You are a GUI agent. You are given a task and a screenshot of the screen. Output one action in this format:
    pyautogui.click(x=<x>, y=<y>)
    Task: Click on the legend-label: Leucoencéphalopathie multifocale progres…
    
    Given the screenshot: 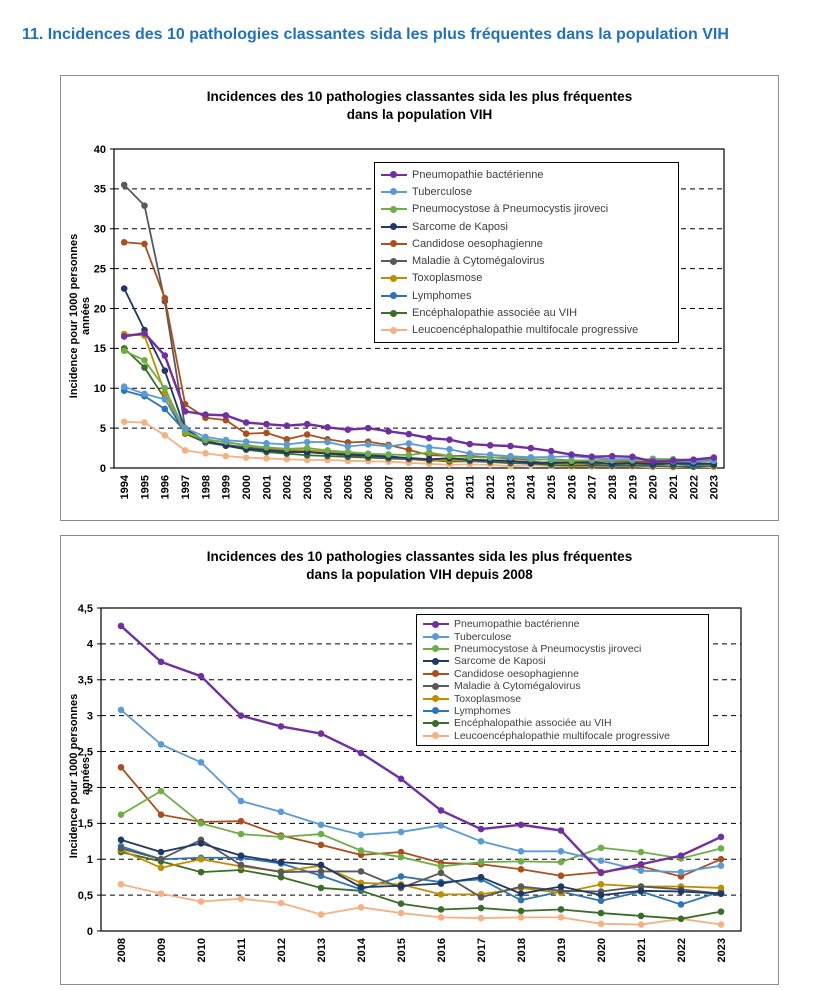 What is the action you would take?
    pyautogui.click(x=525, y=330)
    